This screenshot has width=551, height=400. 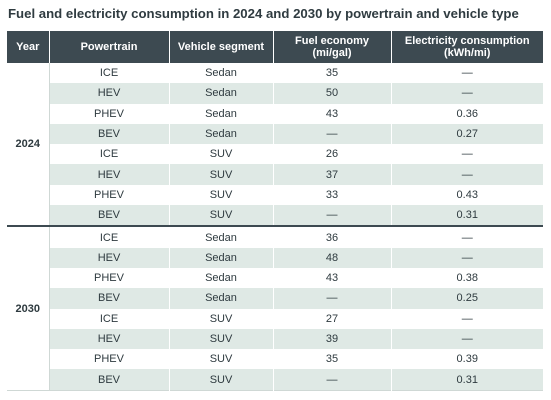 I want to click on header-year: Year, so click(x=28, y=47).